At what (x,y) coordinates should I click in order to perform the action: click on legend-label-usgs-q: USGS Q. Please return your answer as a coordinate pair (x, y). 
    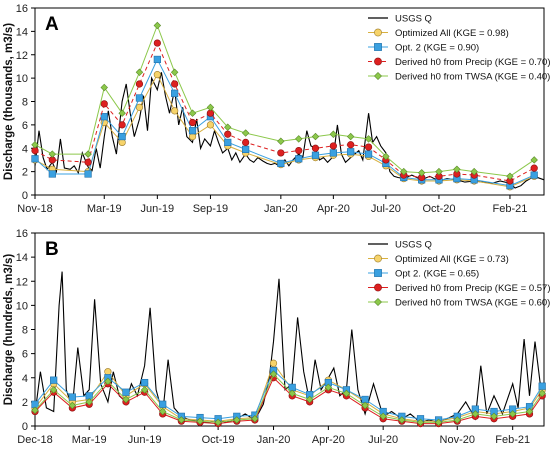
    Looking at the image, I should click on (413, 19).